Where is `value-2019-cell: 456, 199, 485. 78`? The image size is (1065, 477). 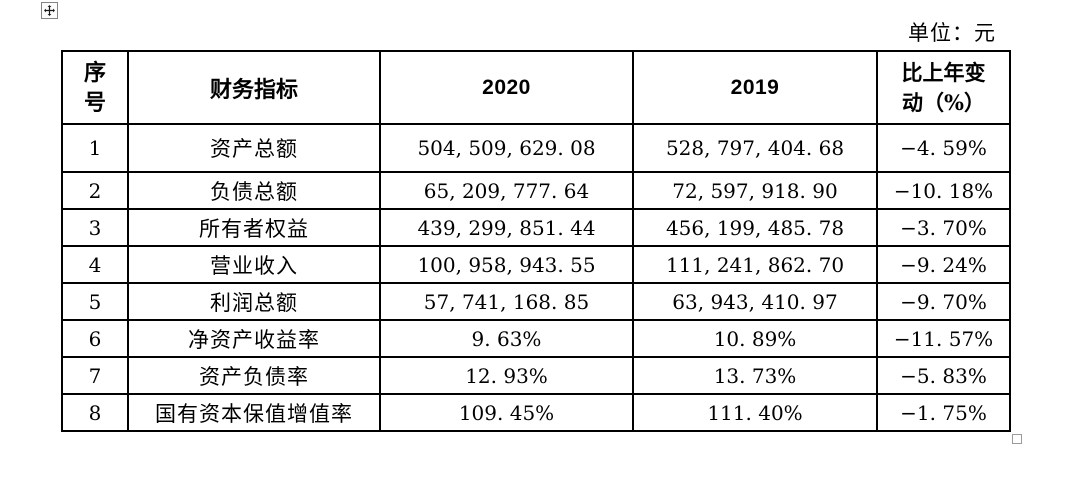
value-2019-cell: 456, 199, 485. 78 is located at coordinates (755, 227).